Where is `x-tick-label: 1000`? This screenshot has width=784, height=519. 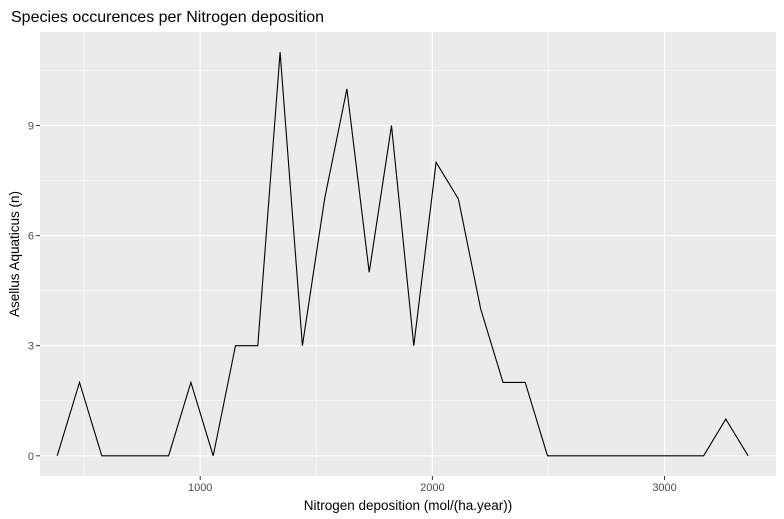 x-tick-label: 1000 is located at coordinates (200, 488).